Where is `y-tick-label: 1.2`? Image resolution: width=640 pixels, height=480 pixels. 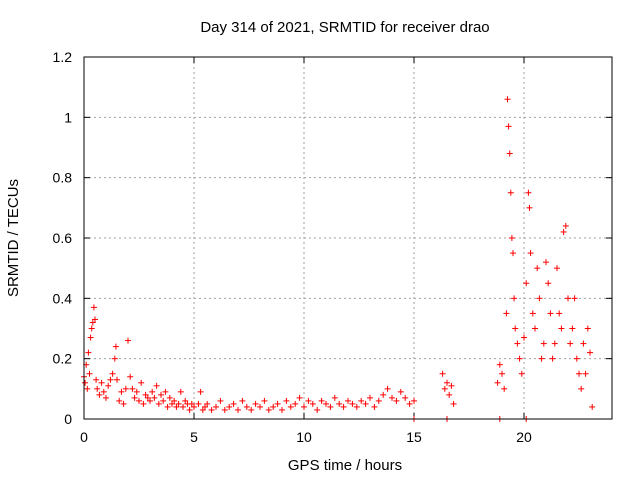
y-tick-label: 1.2 is located at coordinates (63, 57).